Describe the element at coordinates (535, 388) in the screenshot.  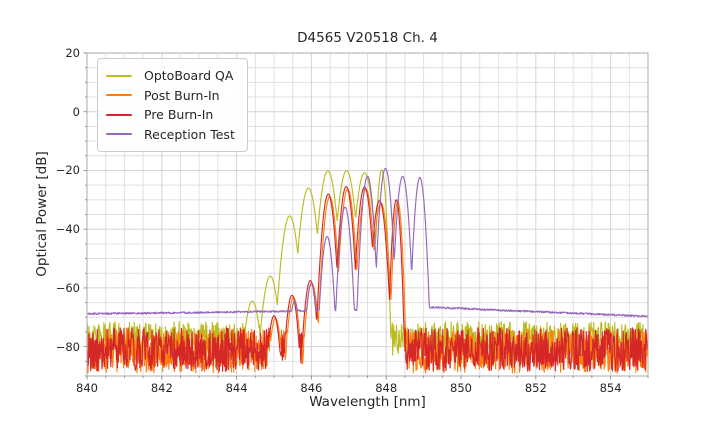
I see `x-tick-label: 852` at that location.